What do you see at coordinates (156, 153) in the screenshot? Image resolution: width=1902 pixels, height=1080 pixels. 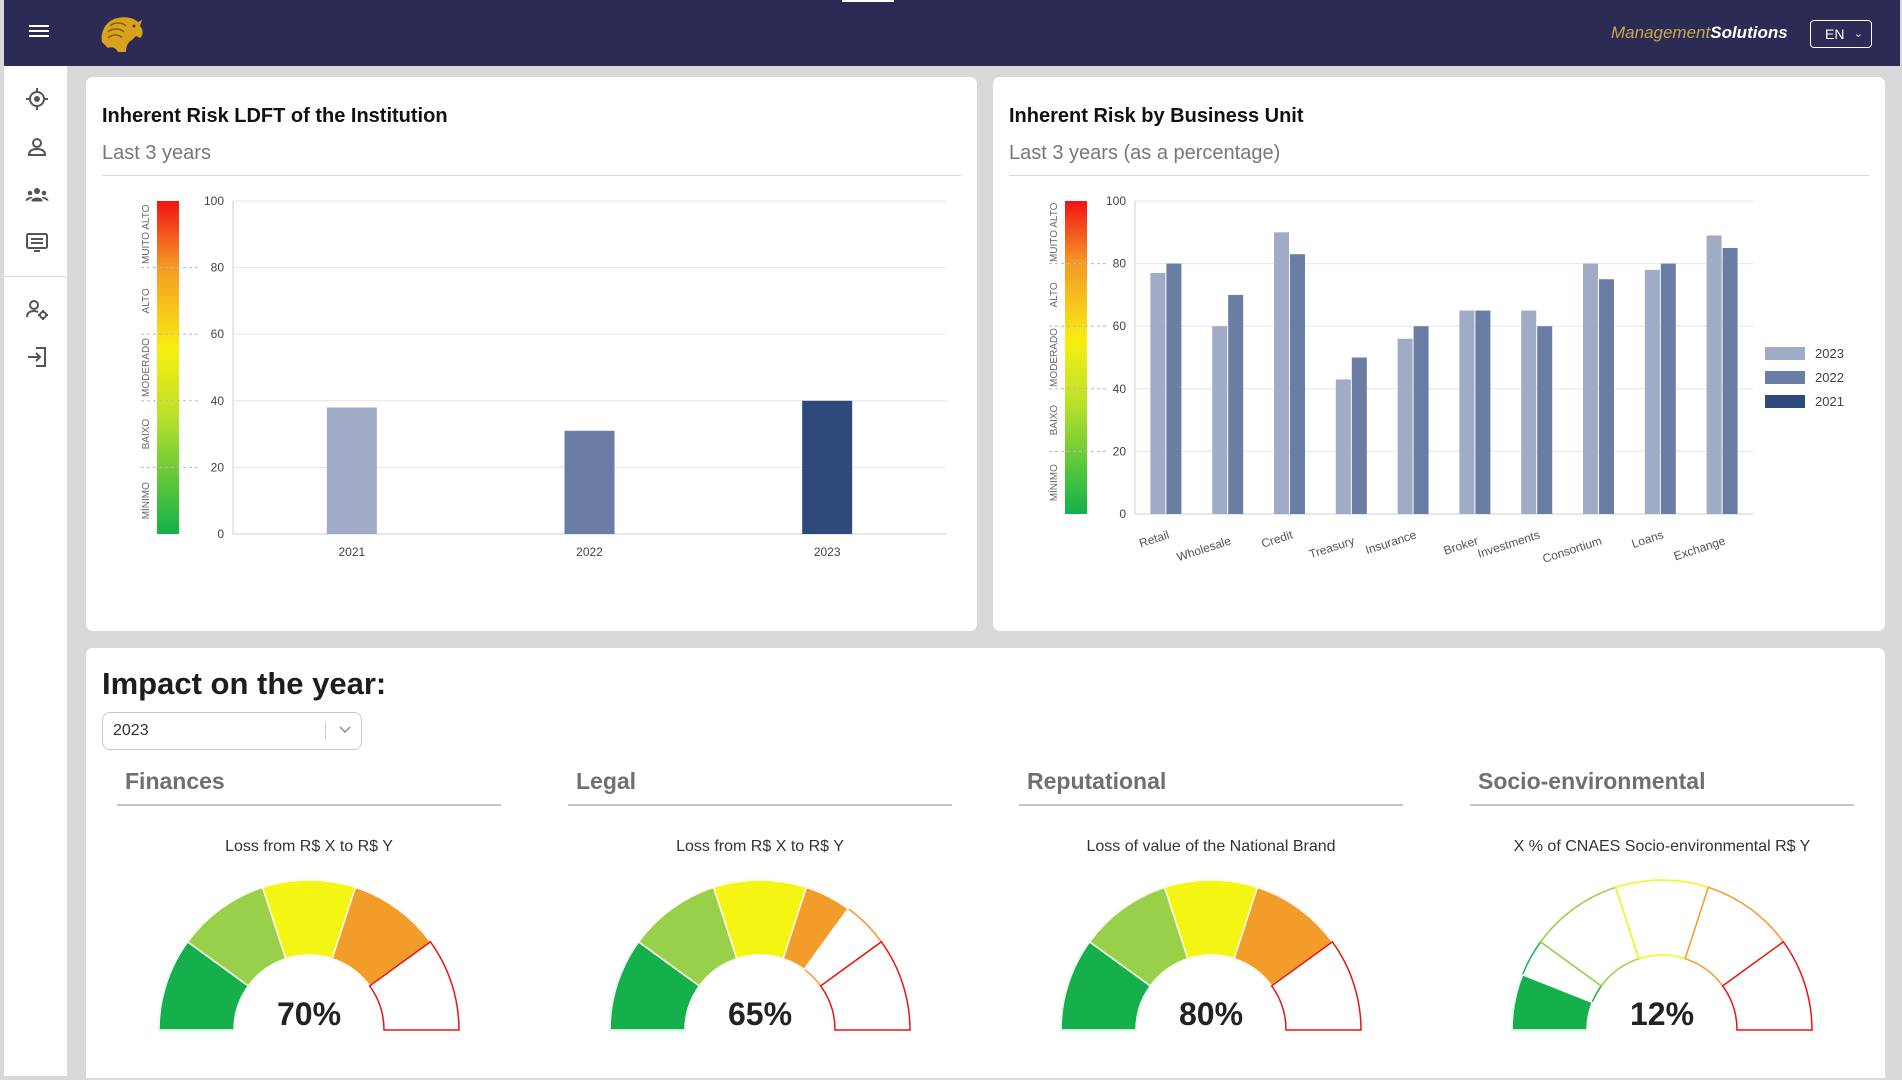 I see `card-subtitle: Last 3 years` at bounding box center [156, 153].